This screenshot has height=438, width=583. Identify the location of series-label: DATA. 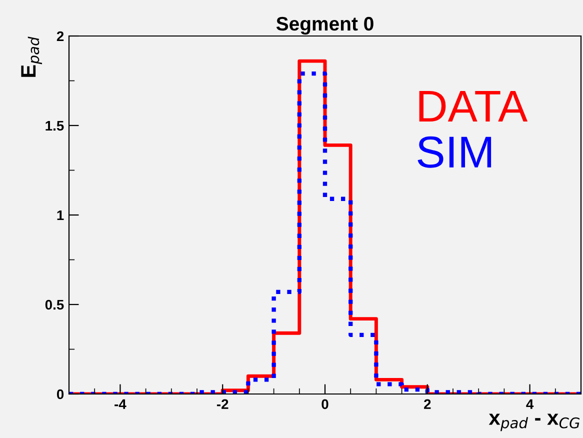
(473, 106).